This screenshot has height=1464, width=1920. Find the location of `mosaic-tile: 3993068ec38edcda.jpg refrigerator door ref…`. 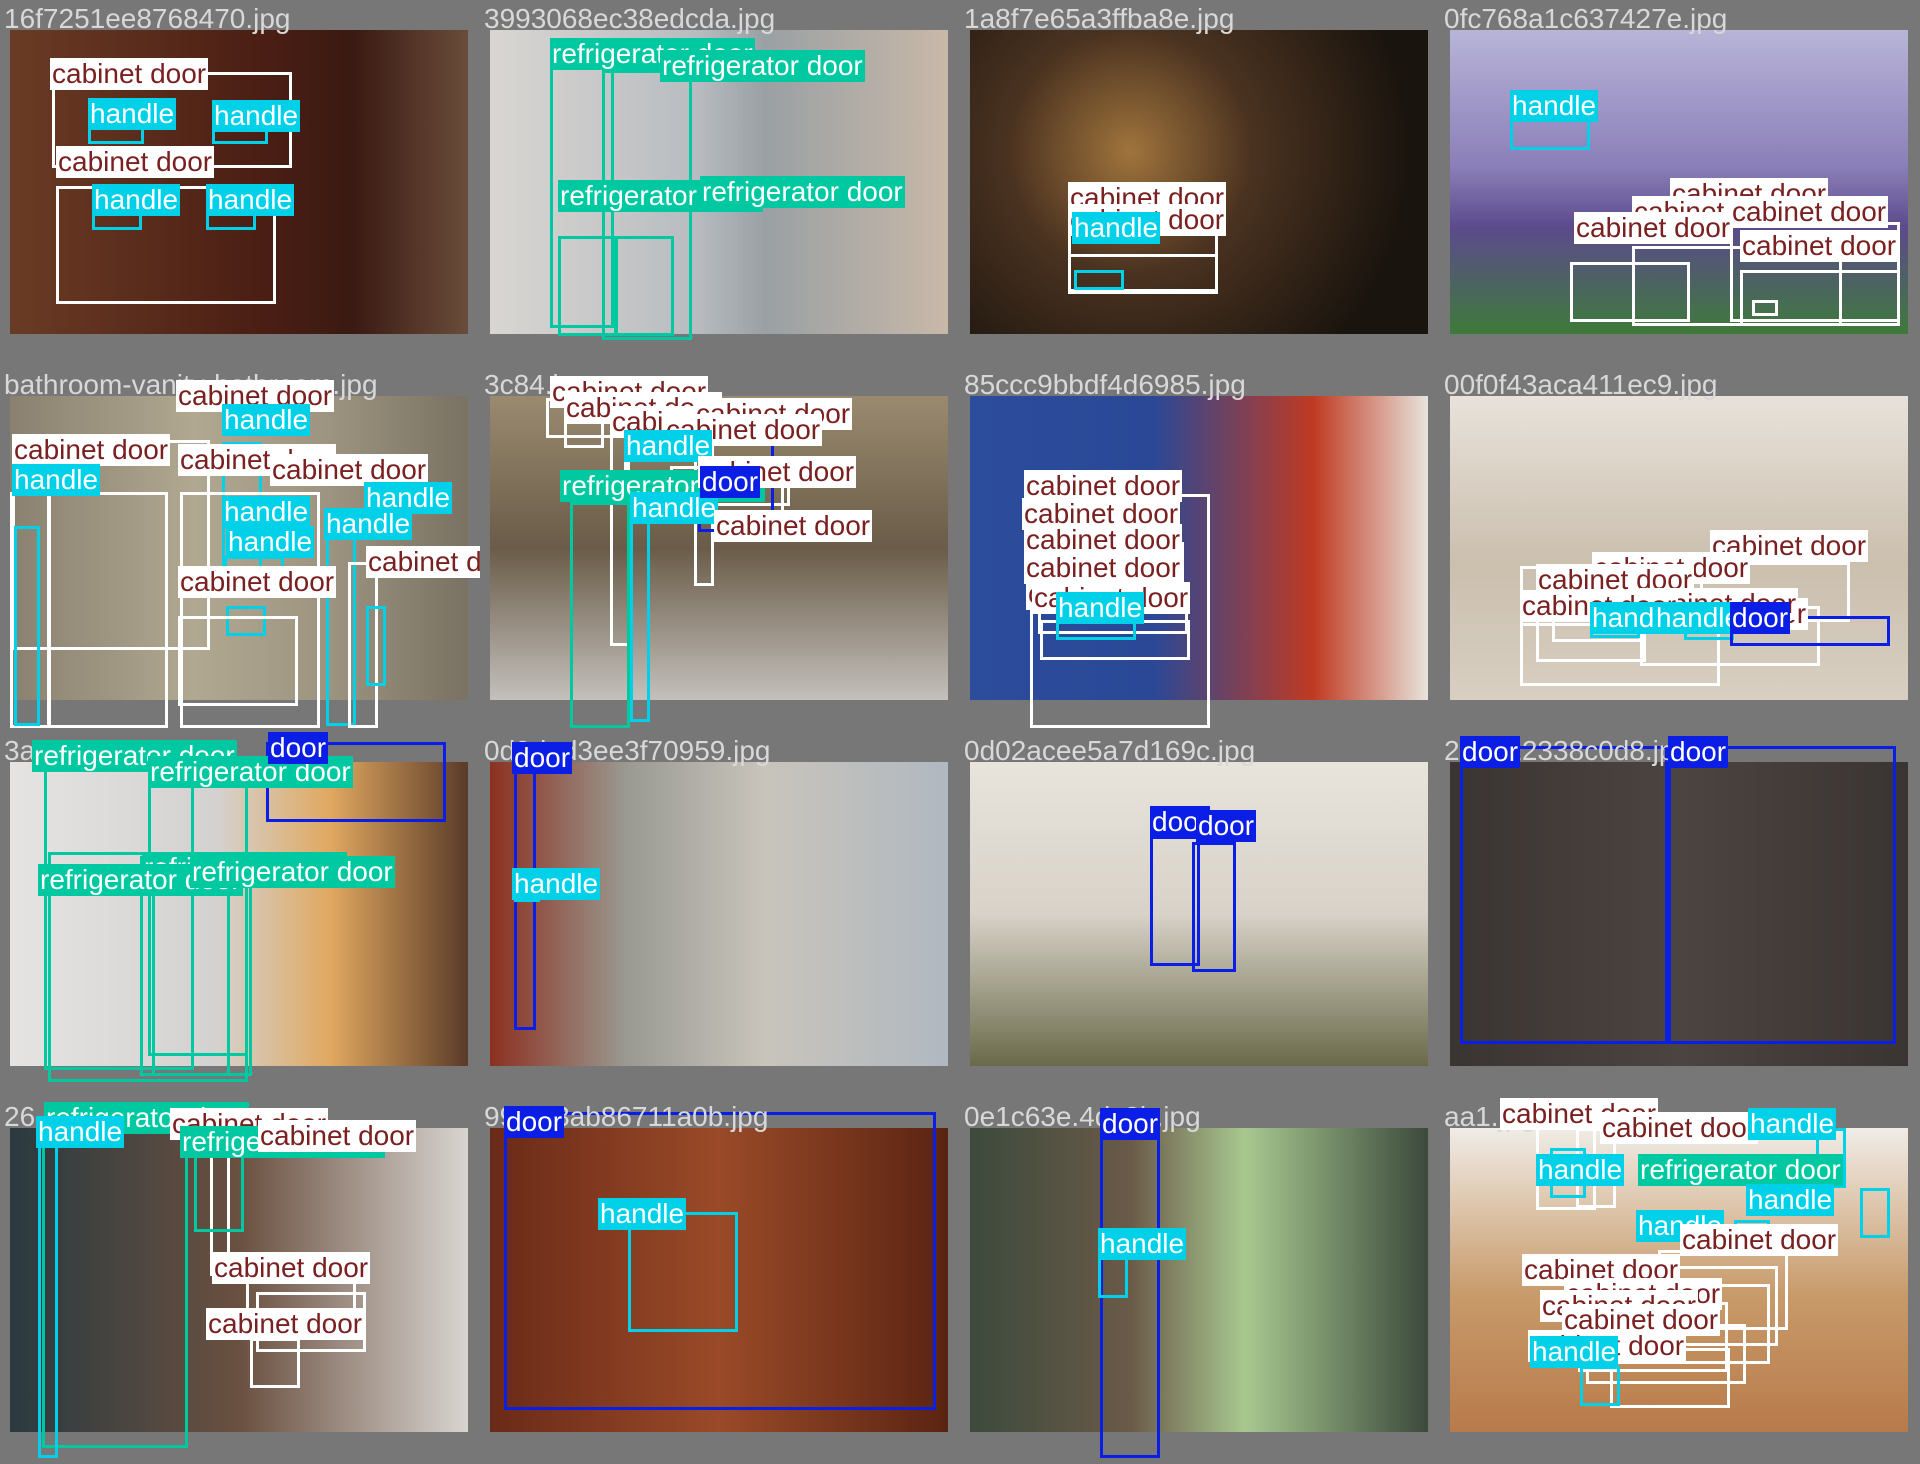

mosaic-tile: 3993068ec38edcda.jpg refrigerator door ref… is located at coordinates (720, 183).